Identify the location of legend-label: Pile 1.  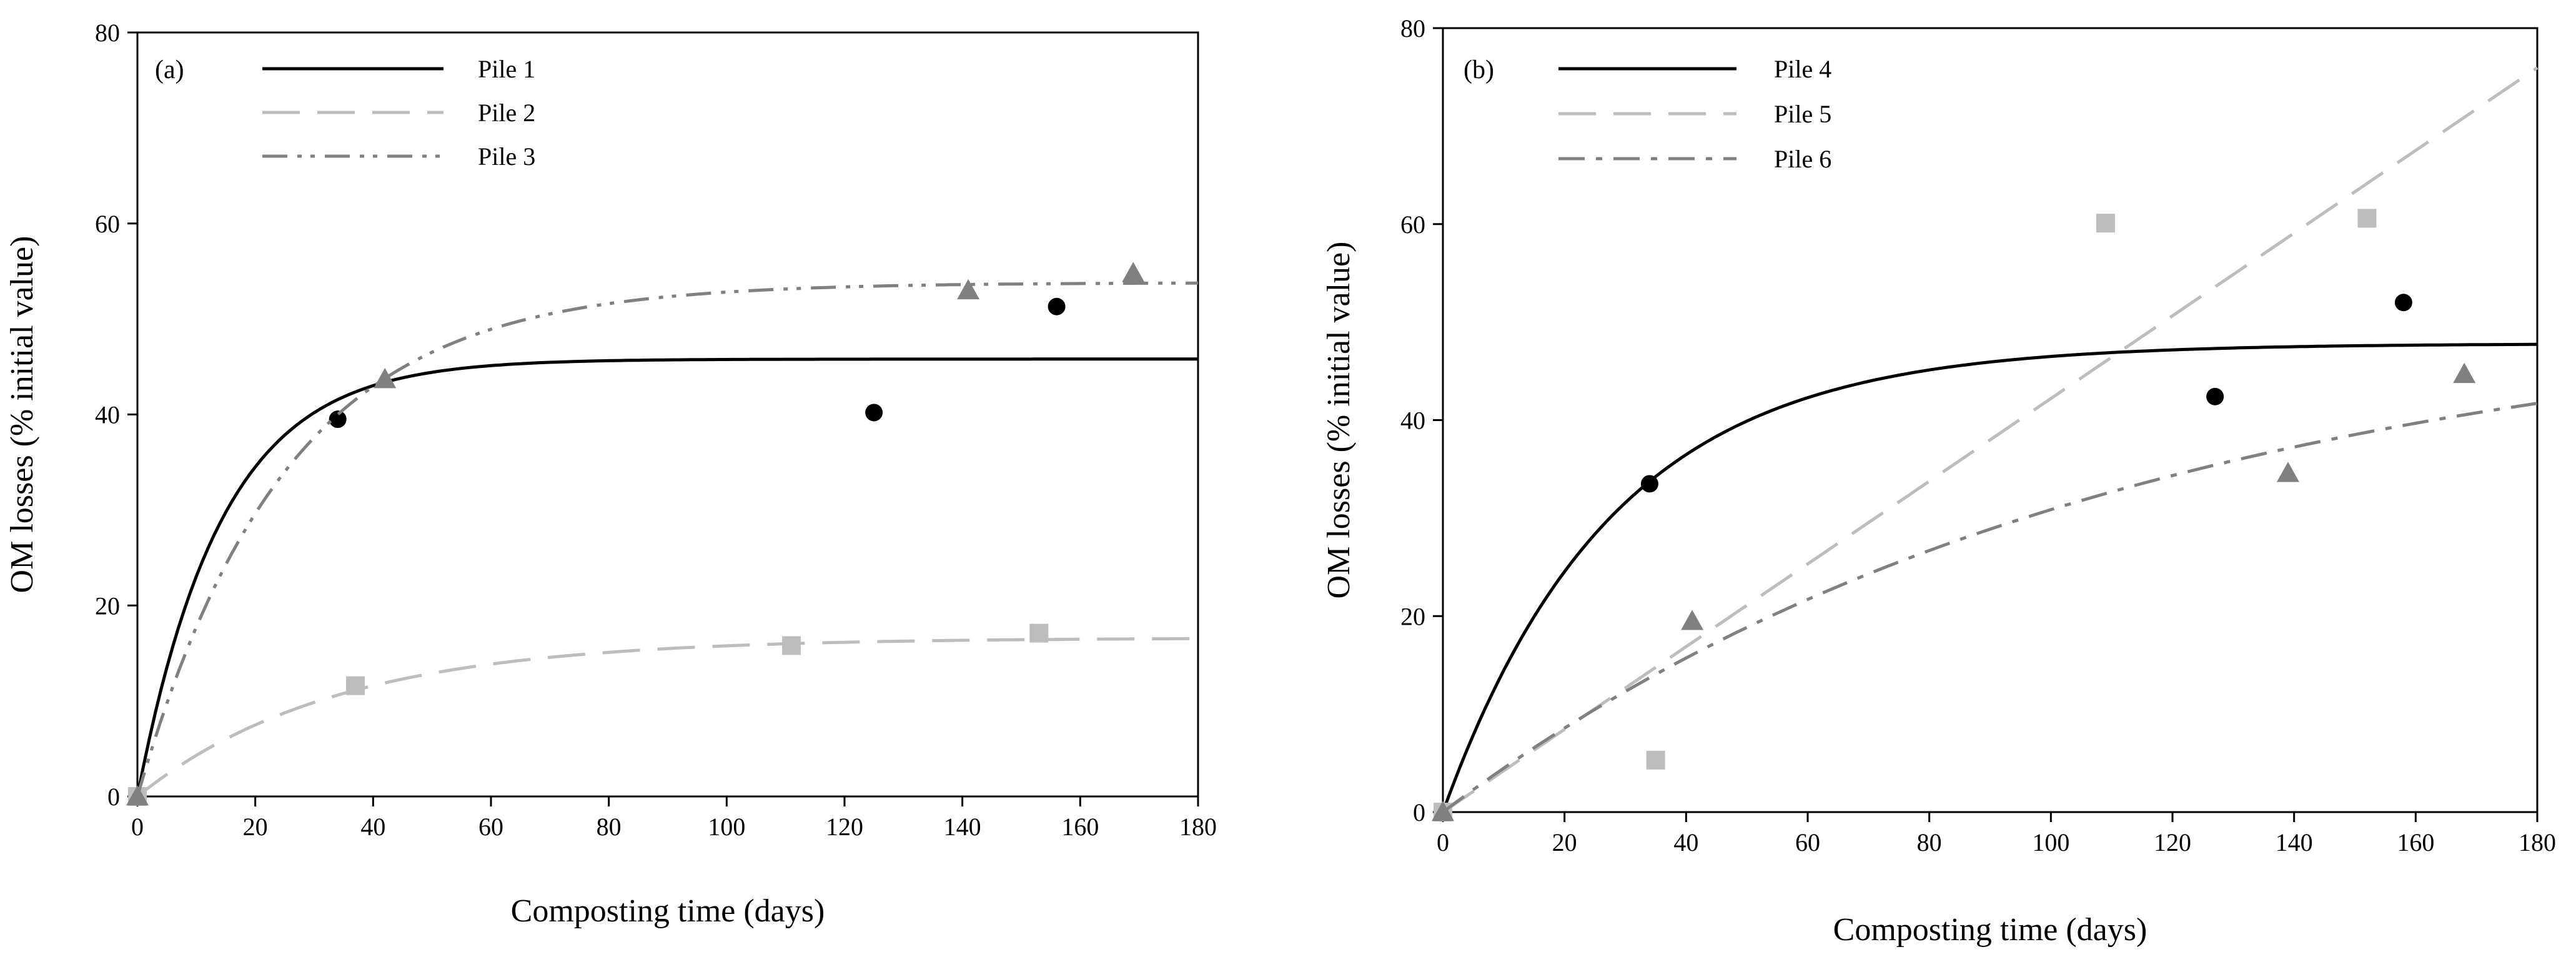
(506, 69).